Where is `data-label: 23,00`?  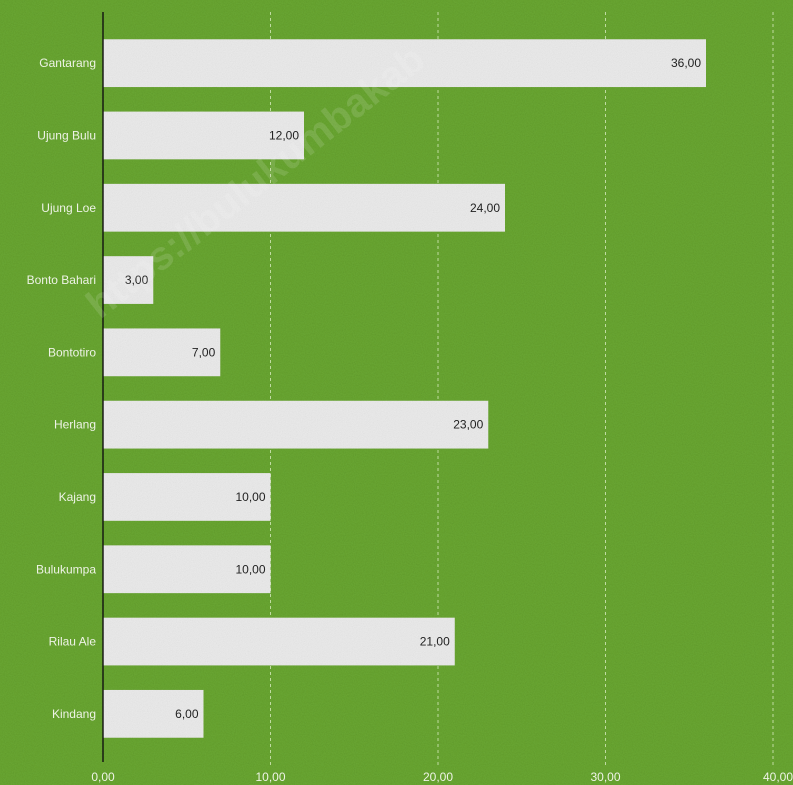 data-label: 23,00 is located at coordinates (468, 425).